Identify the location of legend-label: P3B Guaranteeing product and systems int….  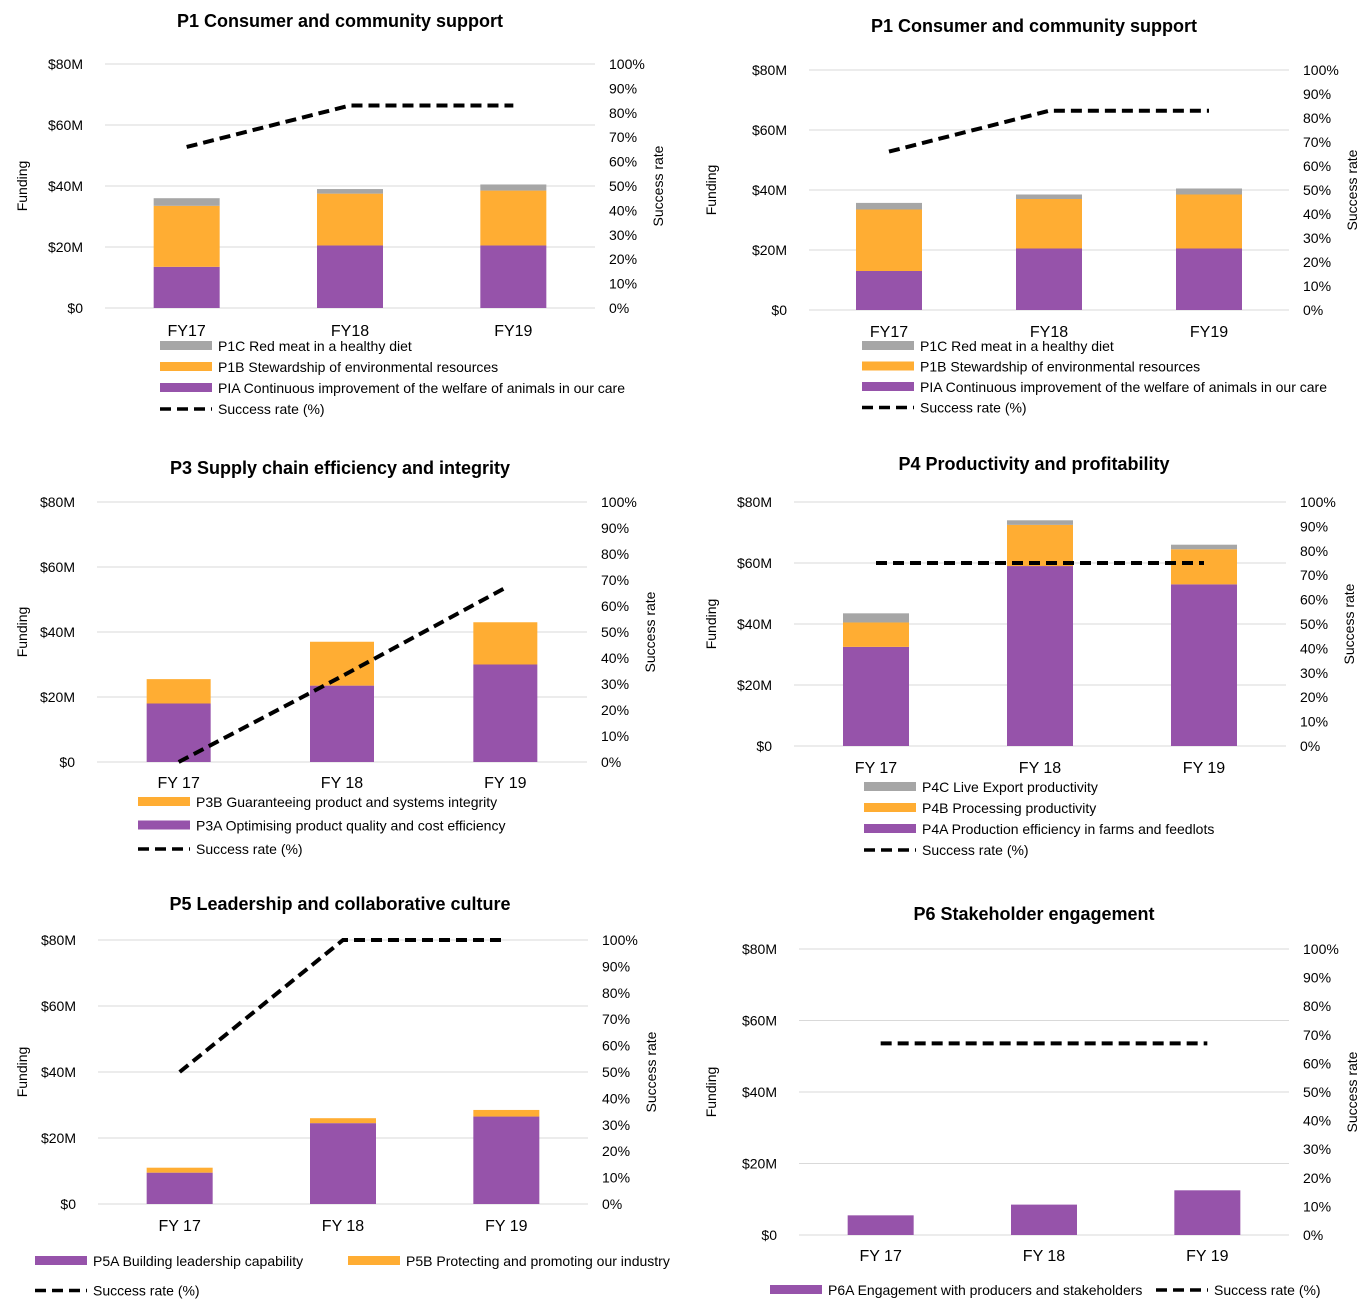
(346, 802).